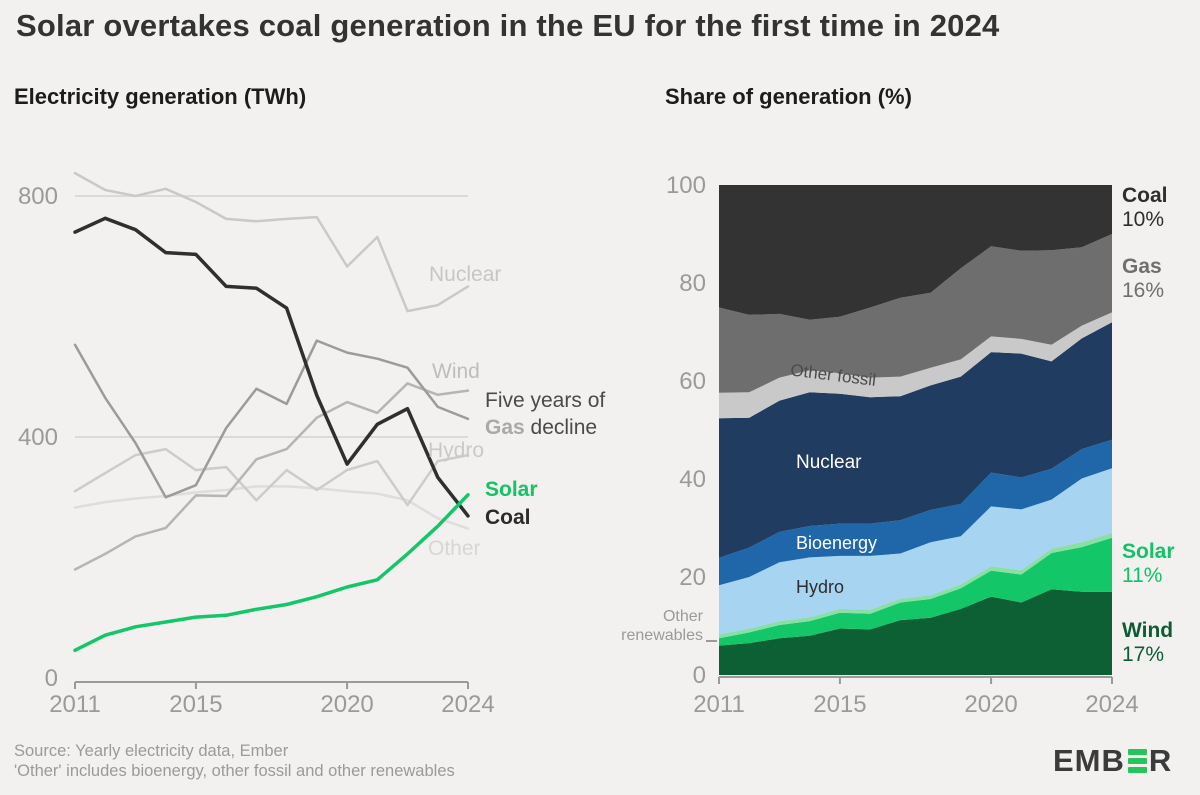  Describe the element at coordinates (1143, 654) in the screenshot. I see `legend-wind-value: 17%` at that location.